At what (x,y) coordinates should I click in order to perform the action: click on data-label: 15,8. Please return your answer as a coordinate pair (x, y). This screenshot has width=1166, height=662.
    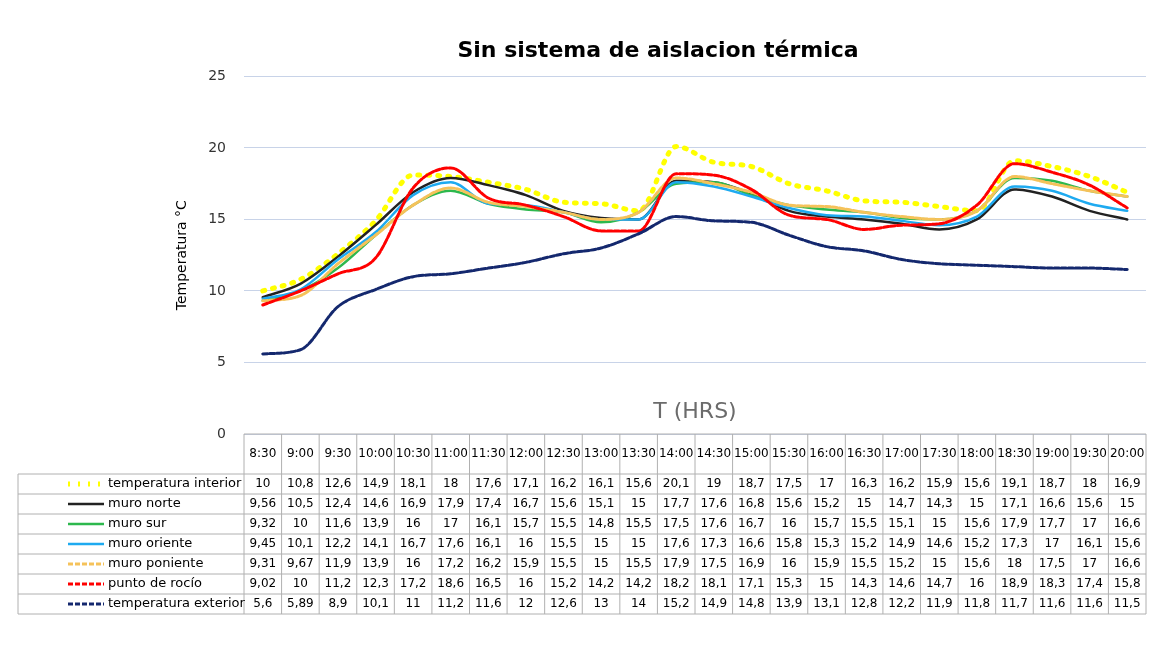
    Looking at the image, I should click on (1127, 583).